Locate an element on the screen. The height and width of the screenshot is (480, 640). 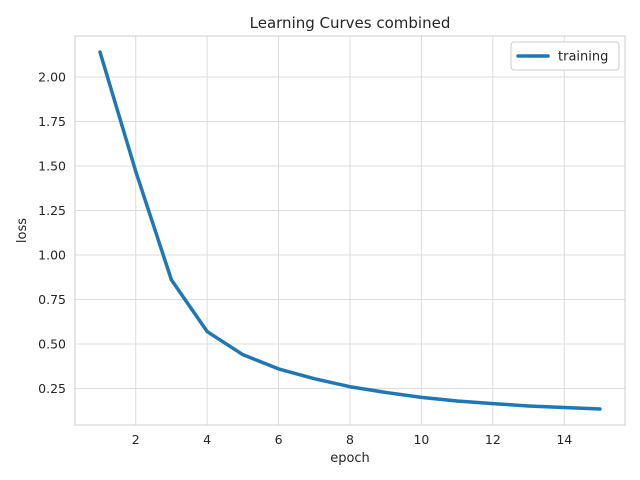
x-tick-label: 4 is located at coordinates (207, 439).